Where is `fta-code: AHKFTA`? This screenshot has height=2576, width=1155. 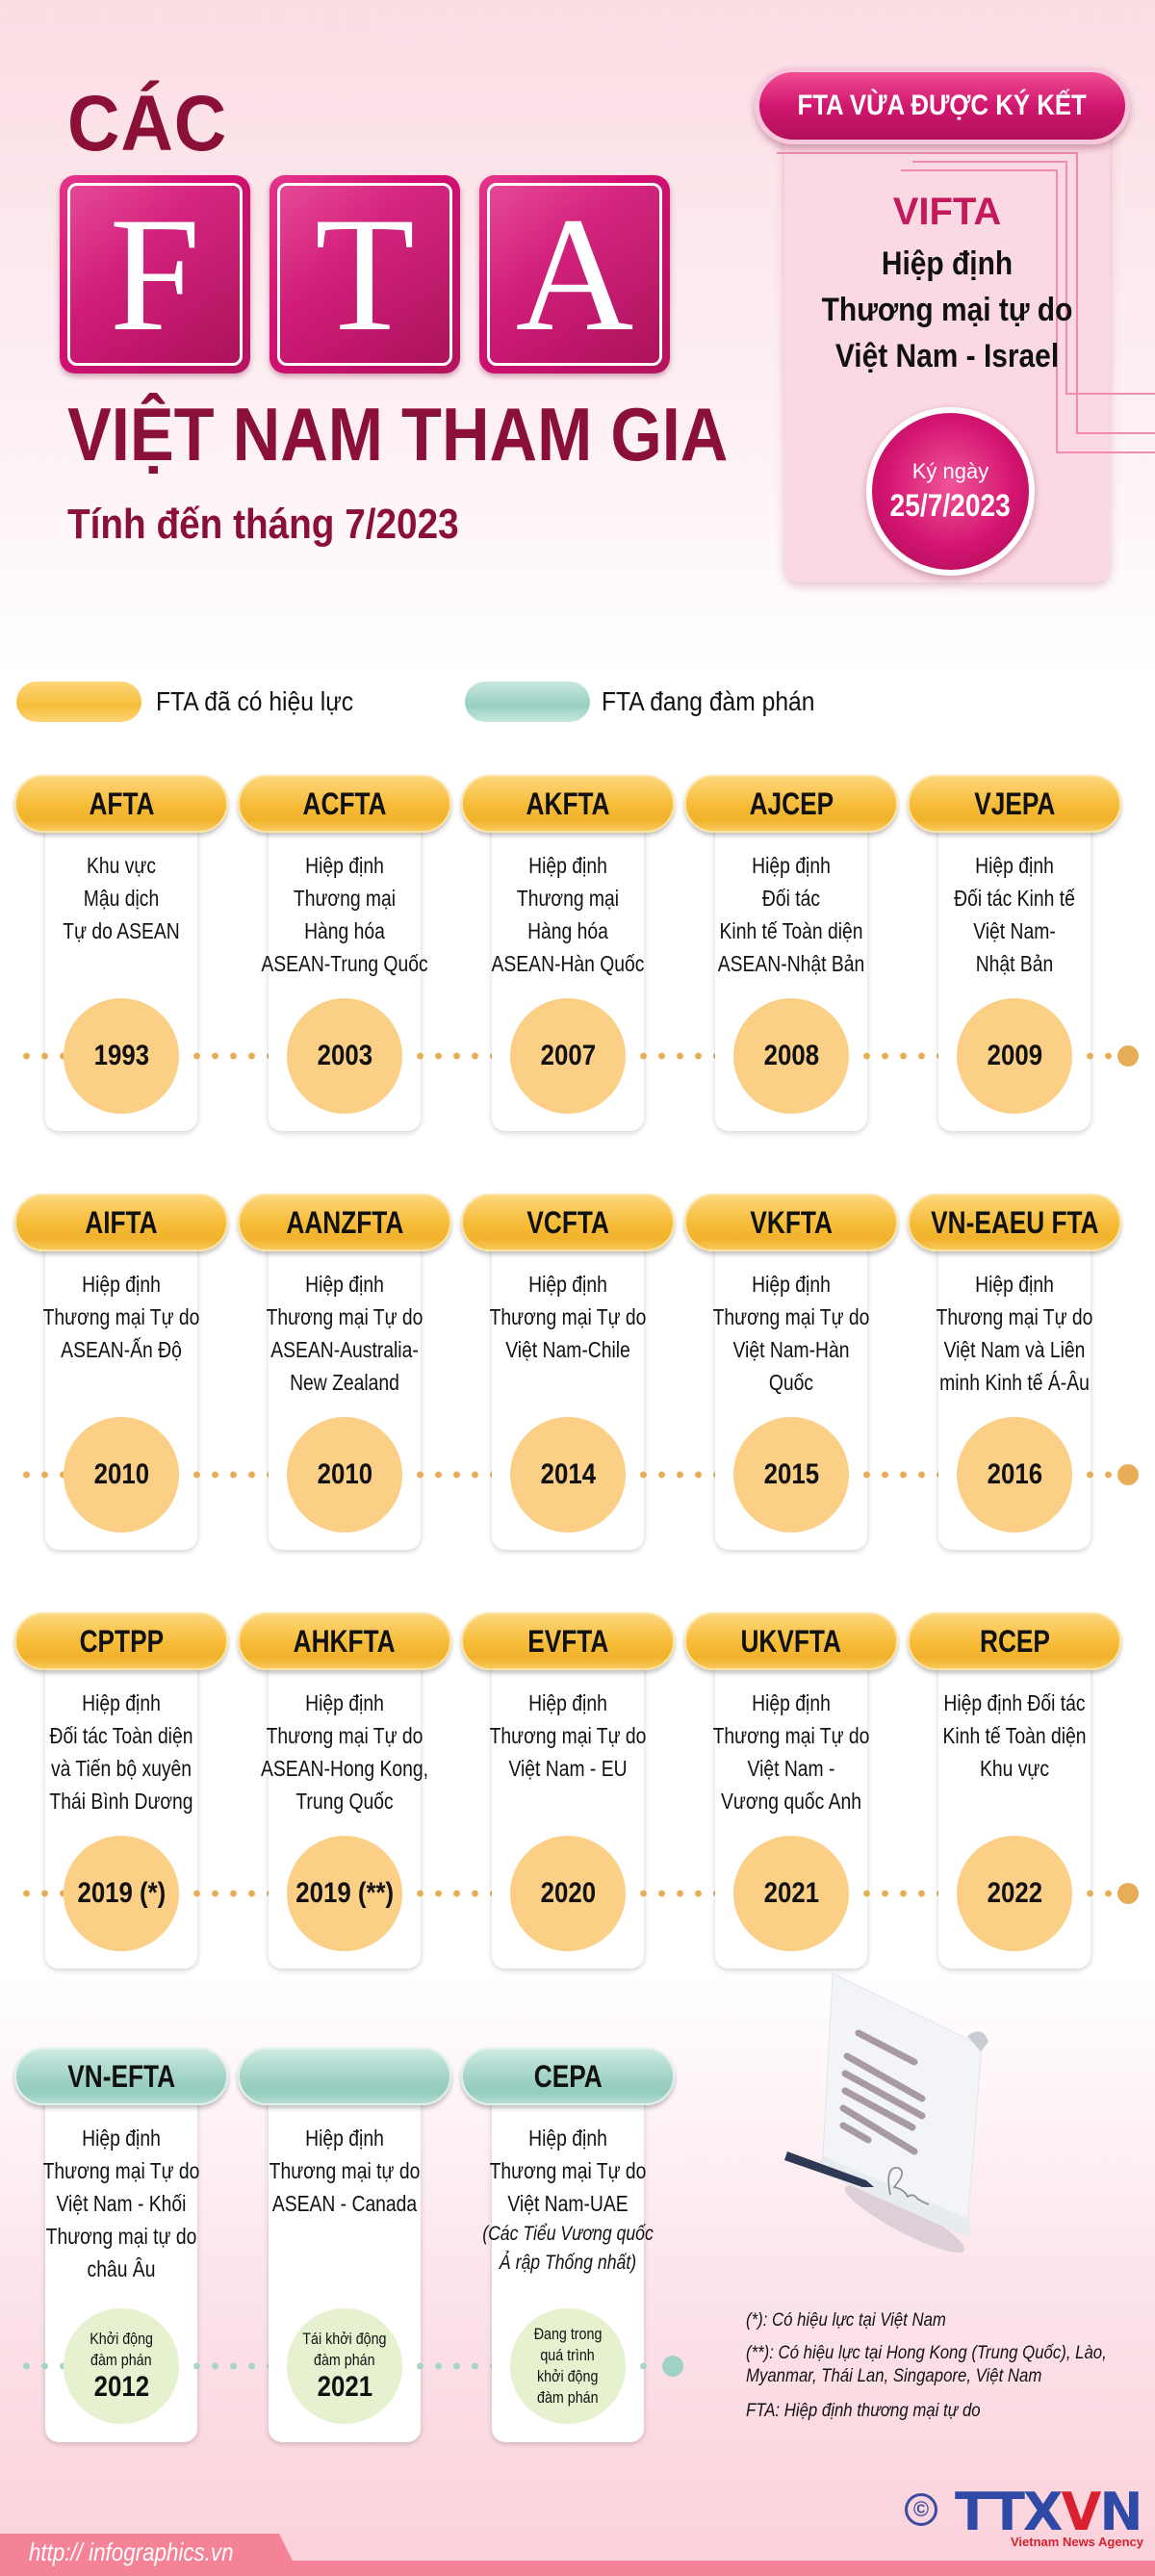 fta-code: AHKFTA is located at coordinates (345, 1641).